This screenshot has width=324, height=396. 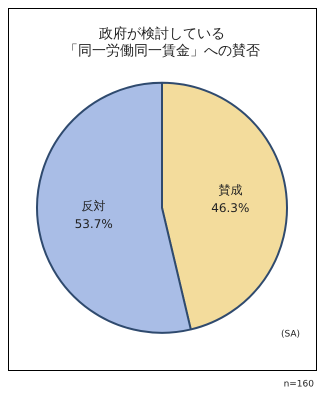 What do you see at coordinates (93, 223) in the screenshot?
I see `data-label: 53.7%` at bounding box center [93, 223].